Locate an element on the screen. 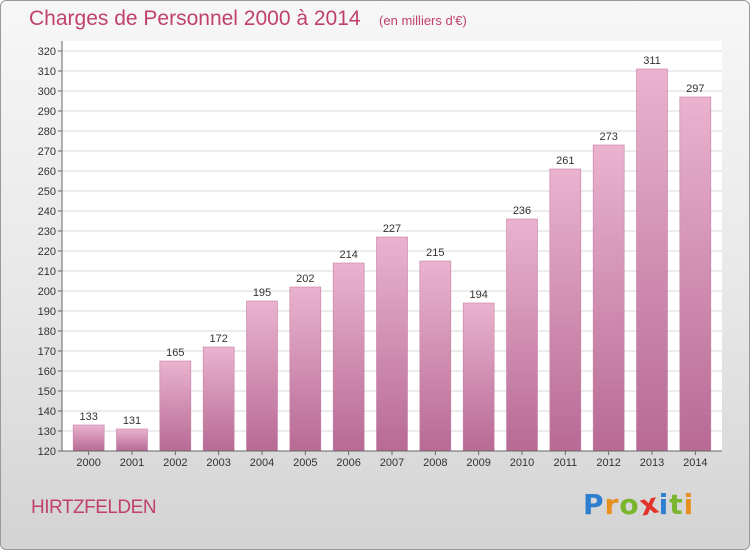 The height and width of the screenshot is (550, 750). y-tick-label: 170 is located at coordinates (47, 352).